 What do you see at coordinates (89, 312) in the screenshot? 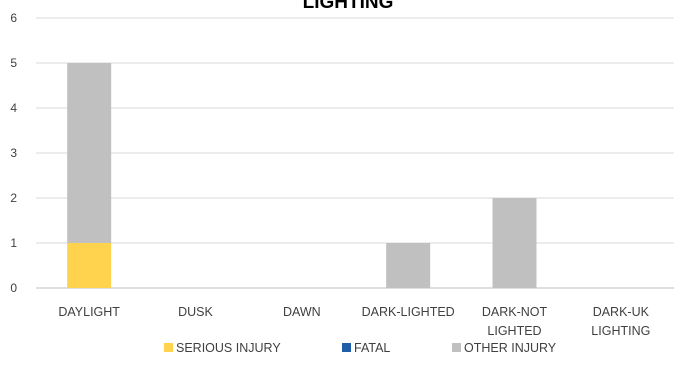
I see `x-tick-label: DAYLIGHT` at bounding box center [89, 312].